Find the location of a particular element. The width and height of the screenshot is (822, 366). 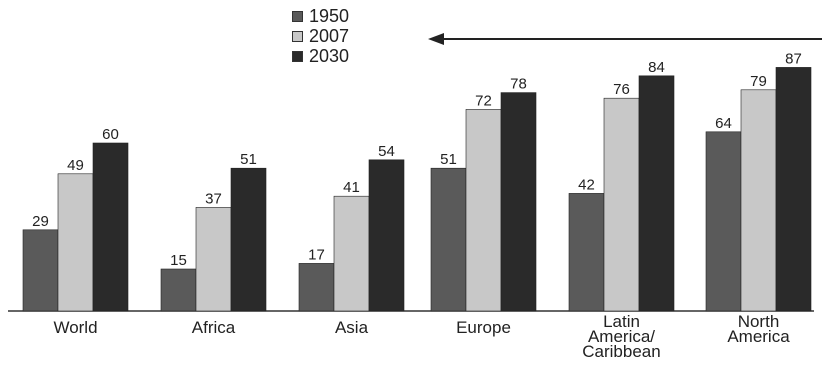

value-label-1950-0: 29 is located at coordinates (40, 221).